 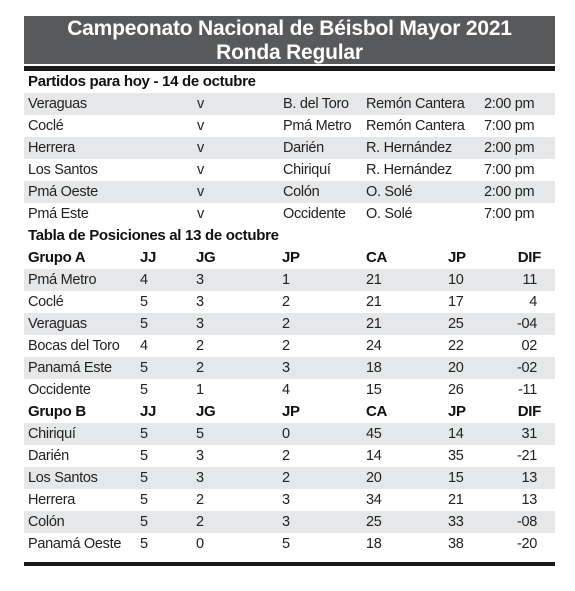 What do you see at coordinates (317, 126) in the screenshot?
I see `game-away-team: Pmá Metro` at bounding box center [317, 126].